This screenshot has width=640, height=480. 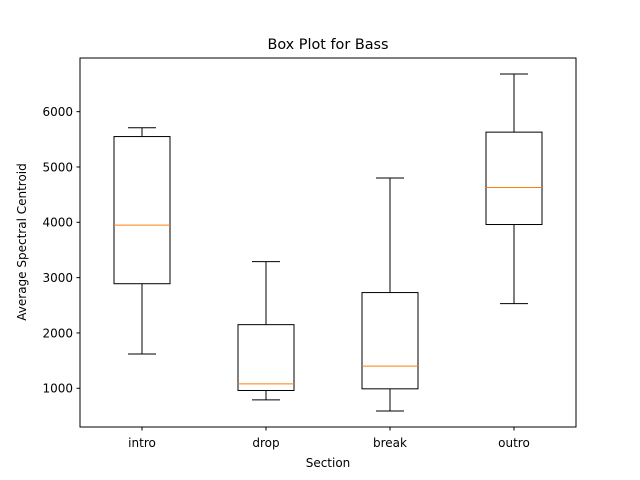 What do you see at coordinates (57, 389) in the screenshot?
I see `y-tick-label: 1000` at bounding box center [57, 389].